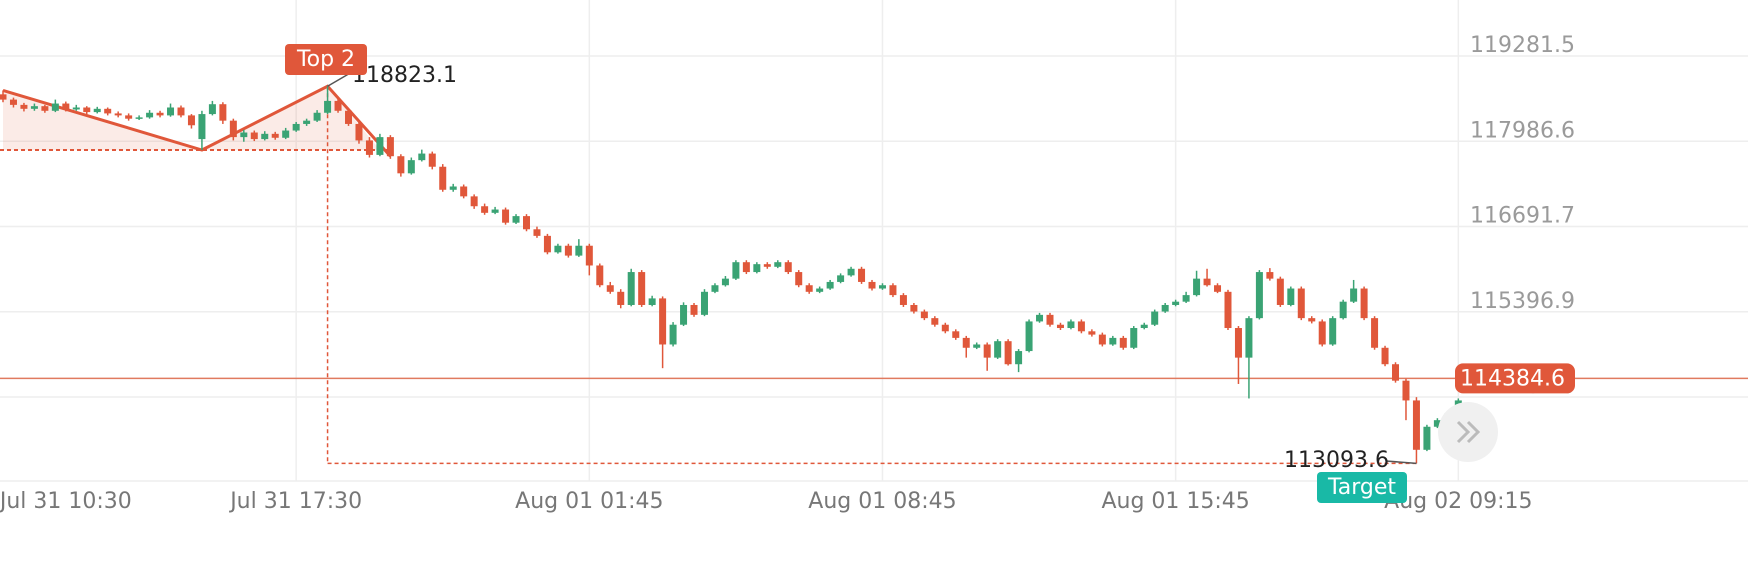  What do you see at coordinates (1522, 216) in the screenshot?
I see `y-tick-label: 116691.7` at bounding box center [1522, 216].